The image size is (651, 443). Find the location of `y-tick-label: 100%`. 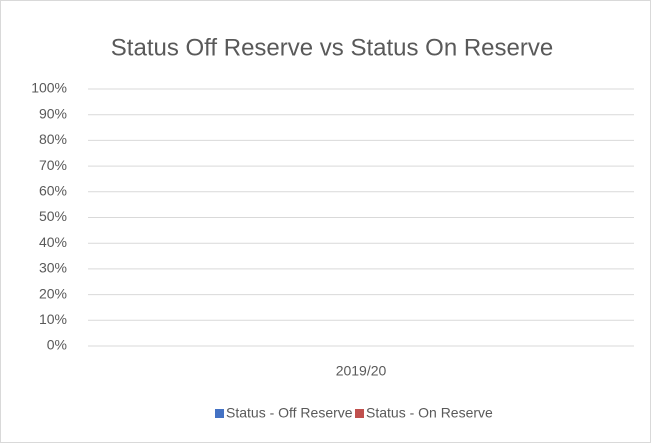

y-tick-label: 100% is located at coordinates (49, 88).